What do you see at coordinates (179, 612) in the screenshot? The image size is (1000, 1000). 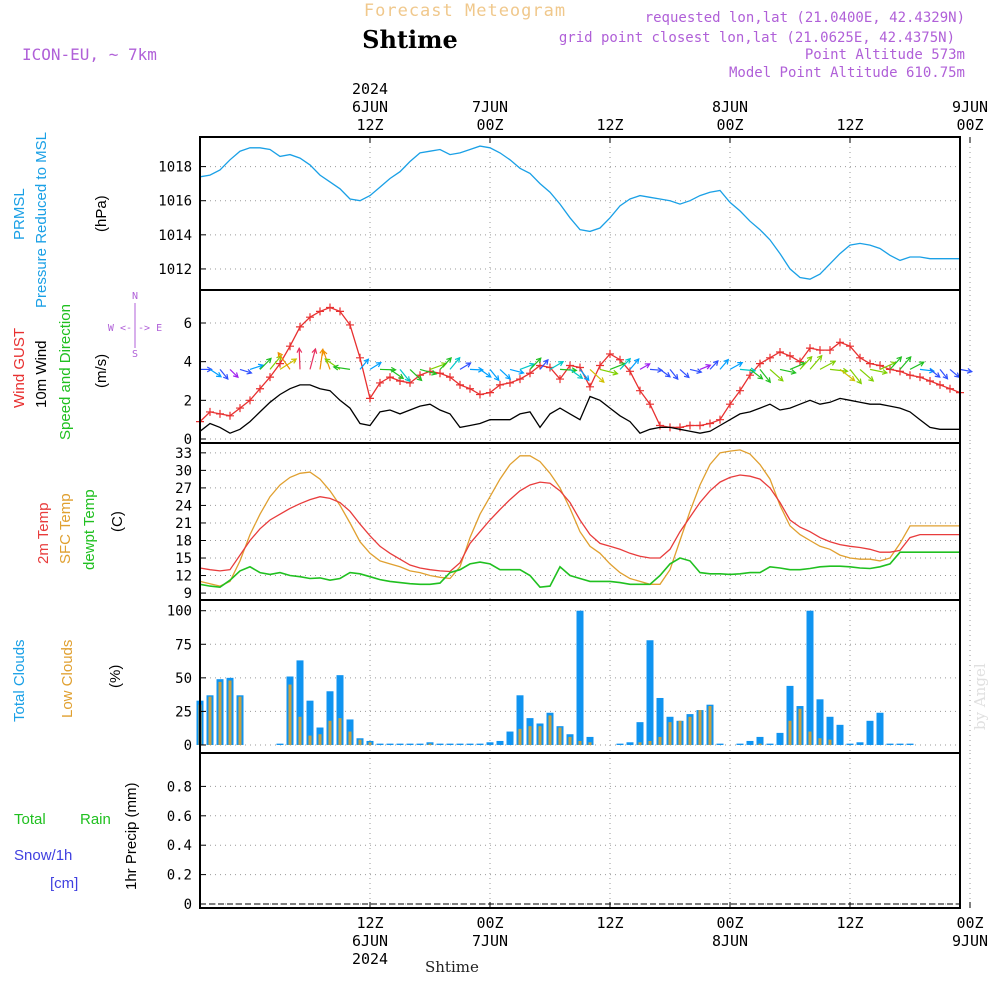 I see `y-tick-label: 100` at bounding box center [179, 612].